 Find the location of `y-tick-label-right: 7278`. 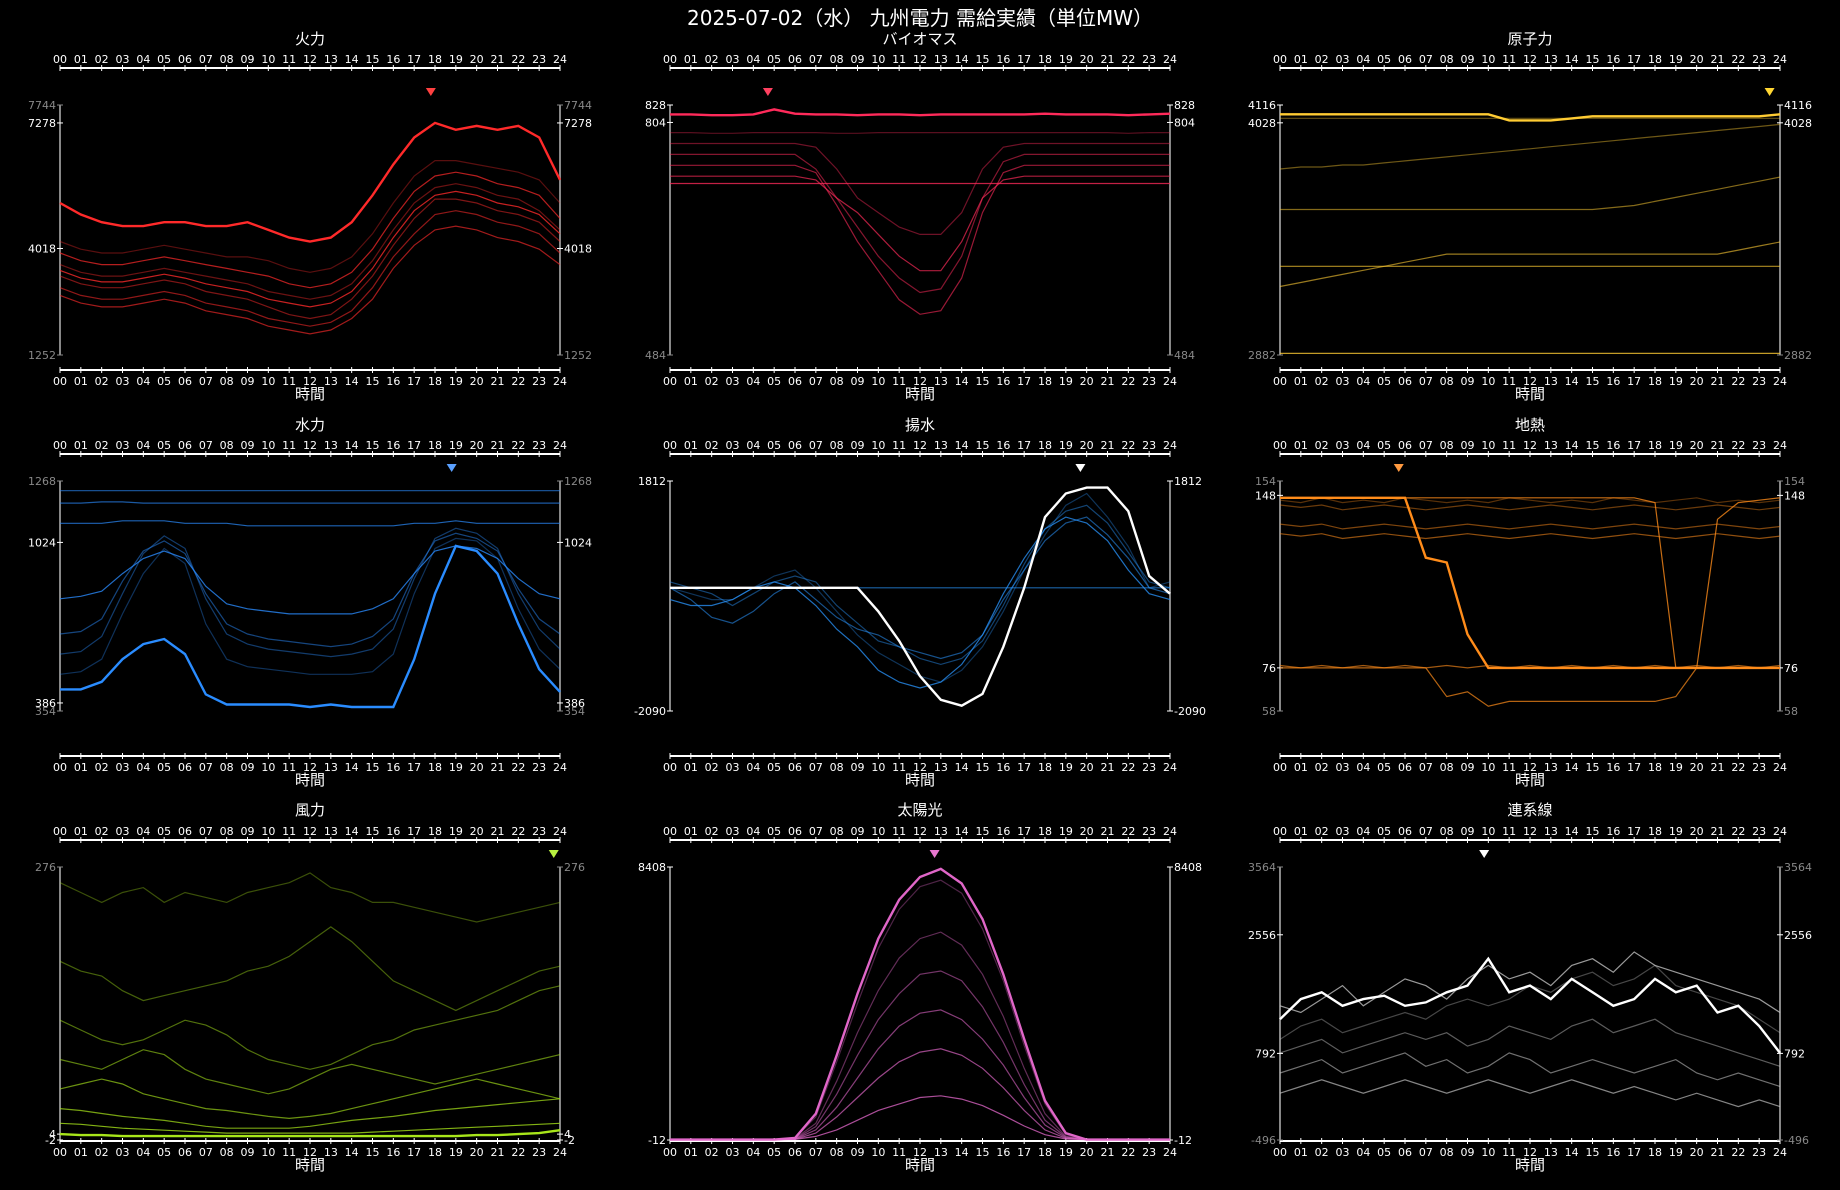

y-tick-label-right: 7278 is located at coordinates (578, 123).